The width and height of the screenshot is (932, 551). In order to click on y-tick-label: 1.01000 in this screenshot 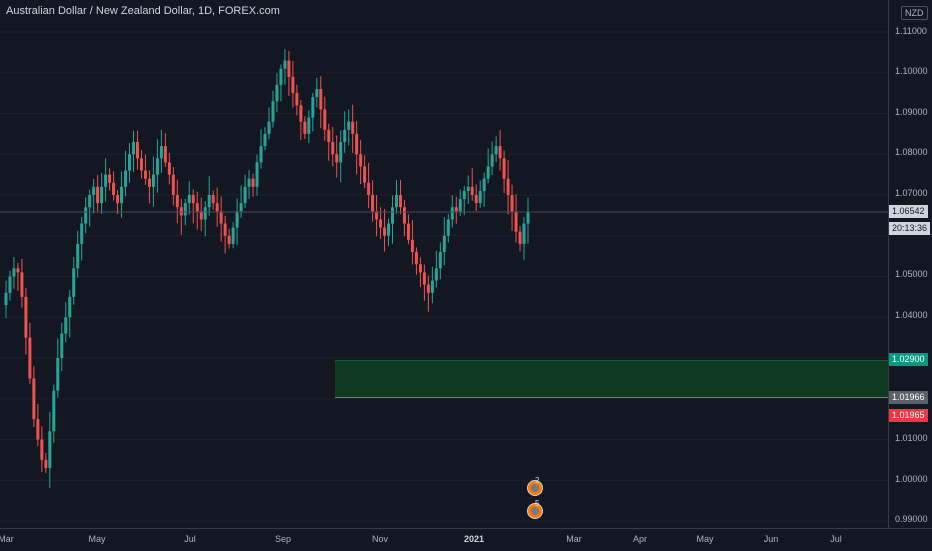, I will do `click(911, 438)`.